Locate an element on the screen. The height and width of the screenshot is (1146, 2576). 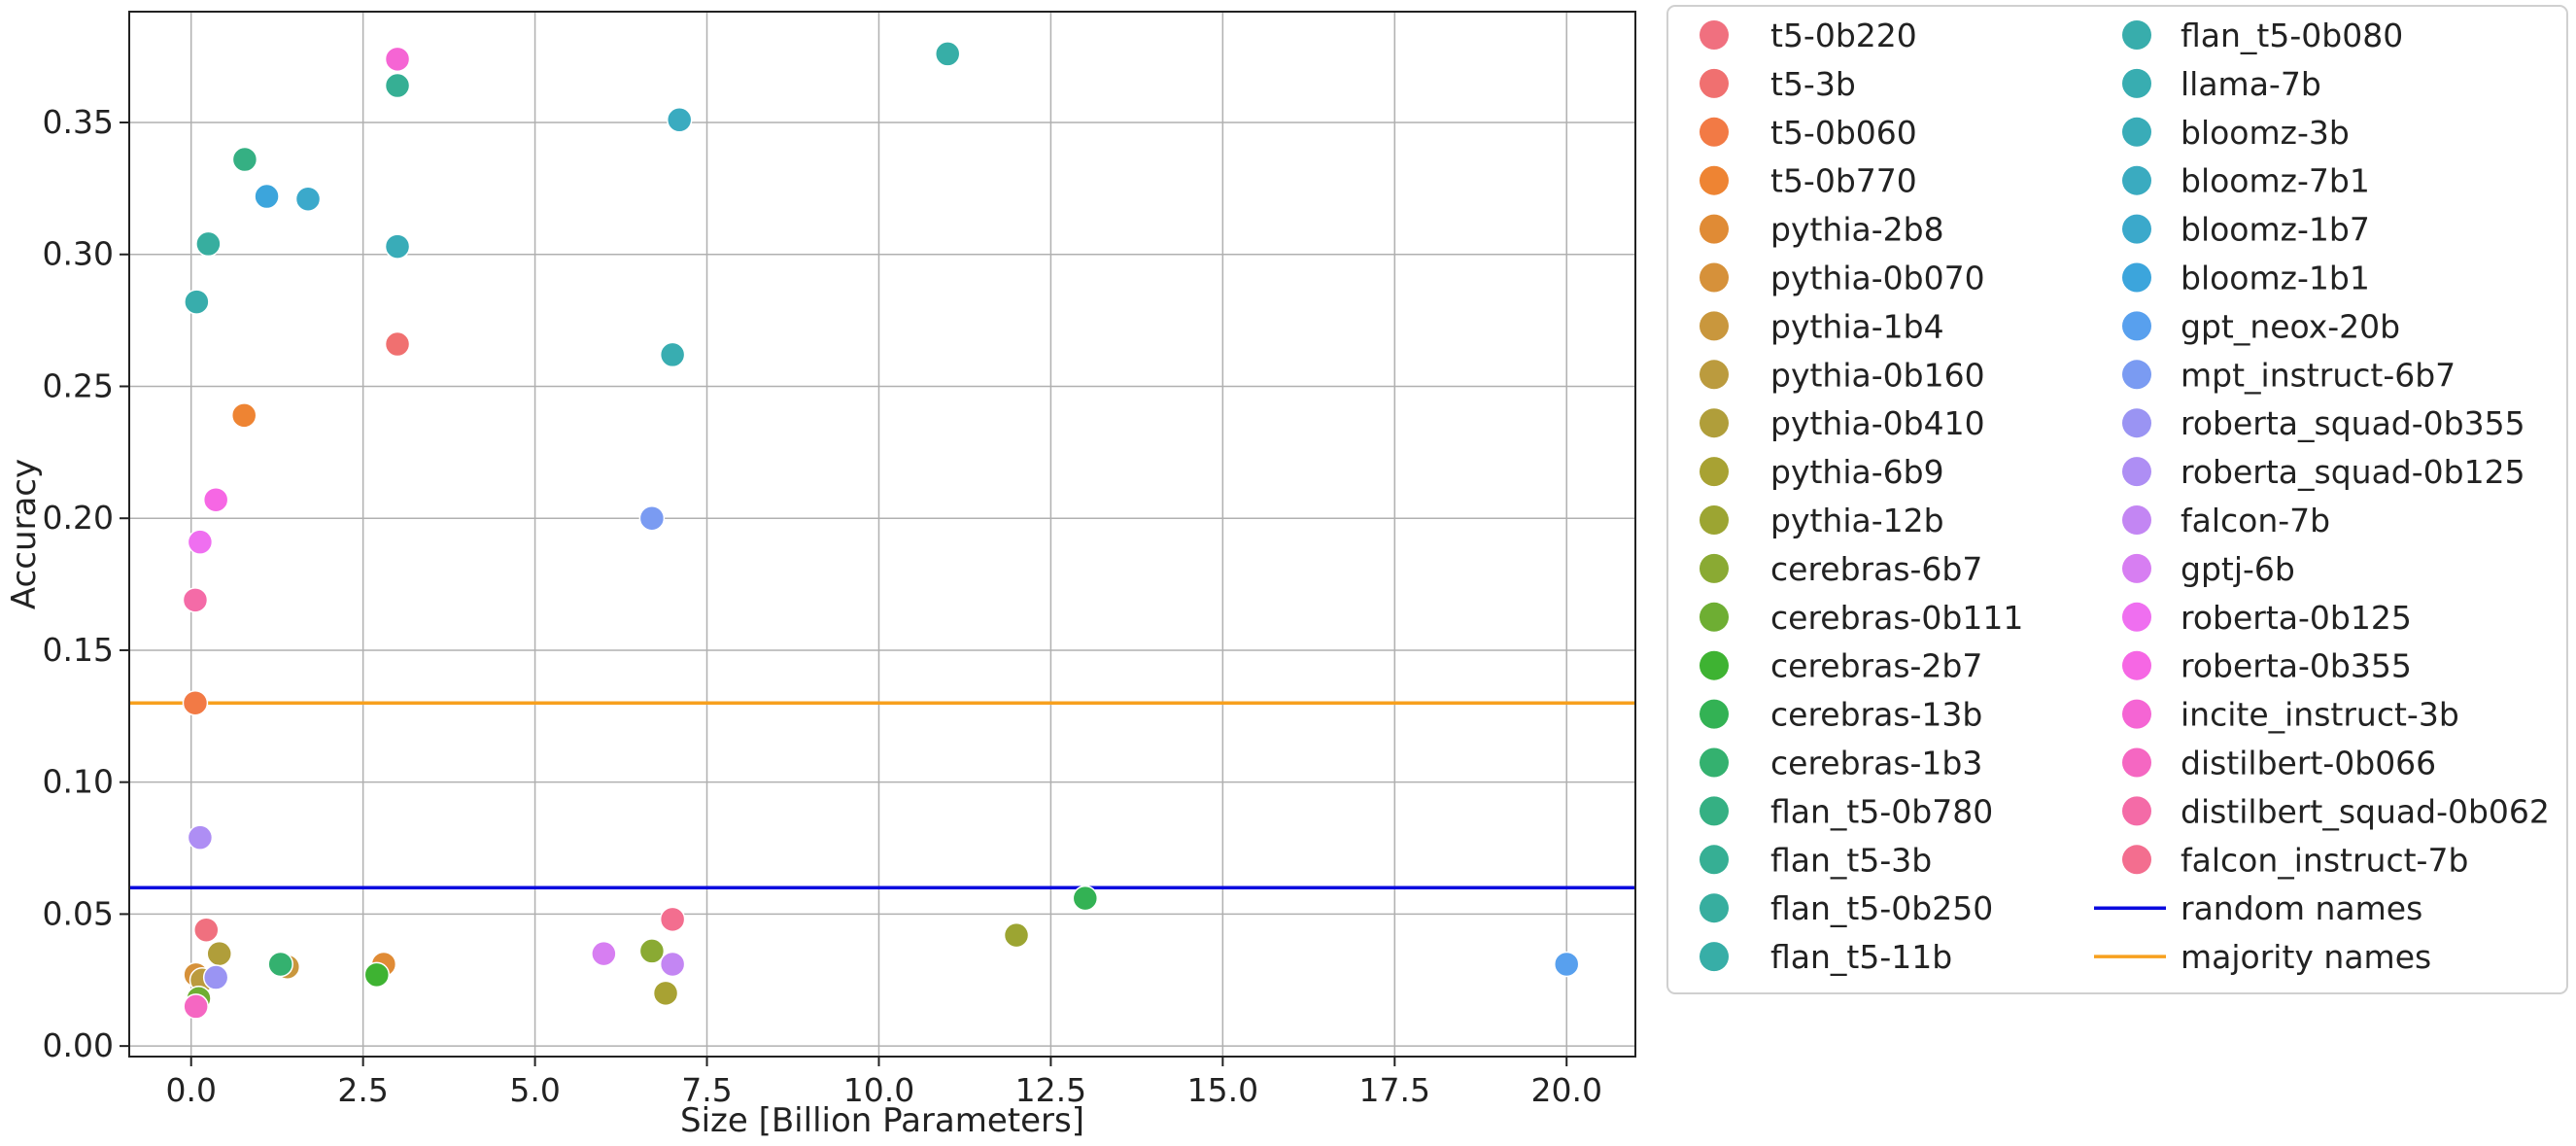
x-tick-label: 7.5 is located at coordinates (706, 1090).